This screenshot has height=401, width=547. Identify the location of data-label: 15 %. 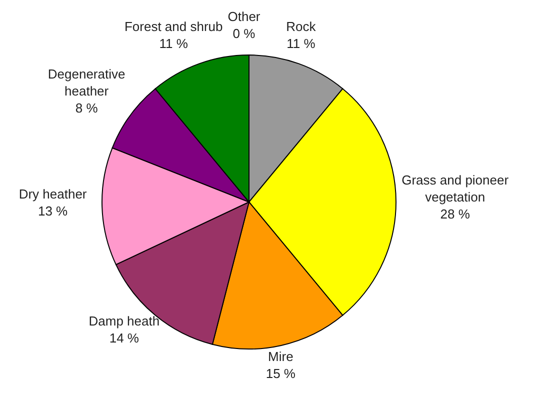
(281, 373).